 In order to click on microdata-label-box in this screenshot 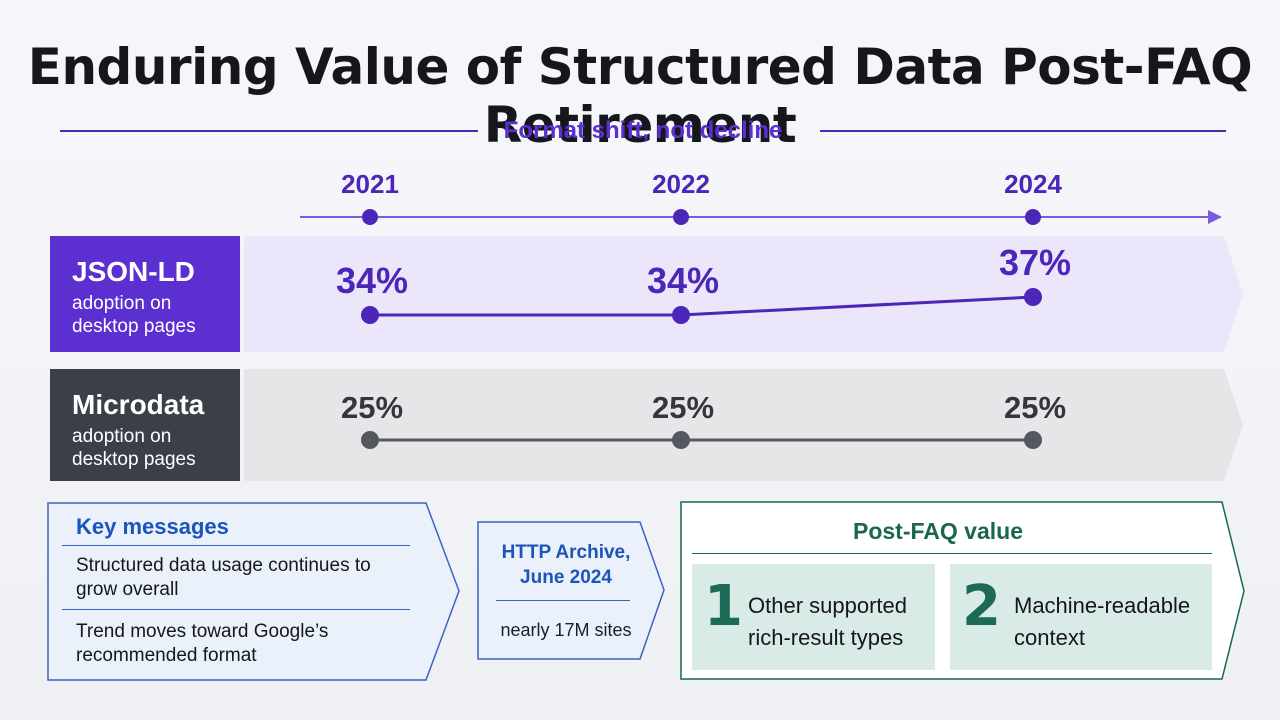, I will do `click(145, 425)`.